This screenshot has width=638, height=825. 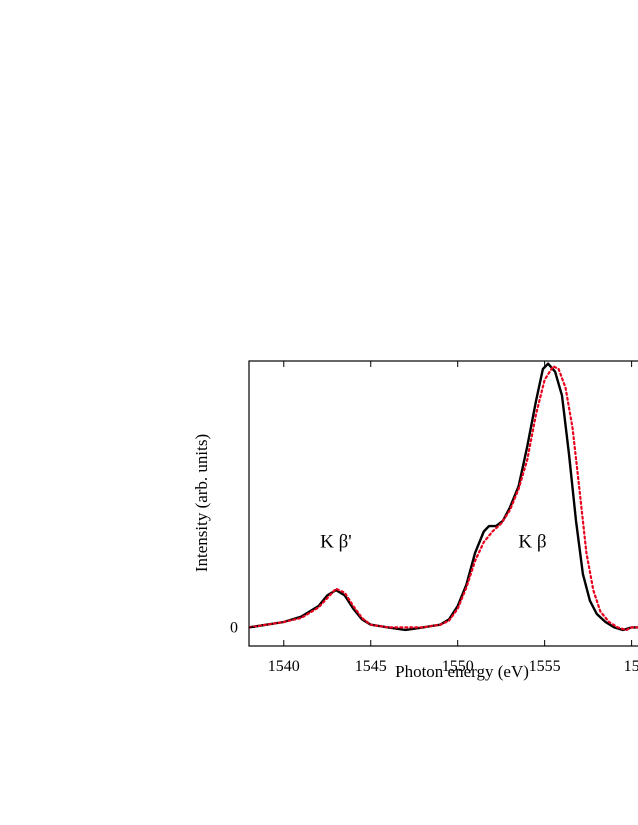 I want to click on y-axis-title: Intensity (arb. units), so click(x=201, y=503).